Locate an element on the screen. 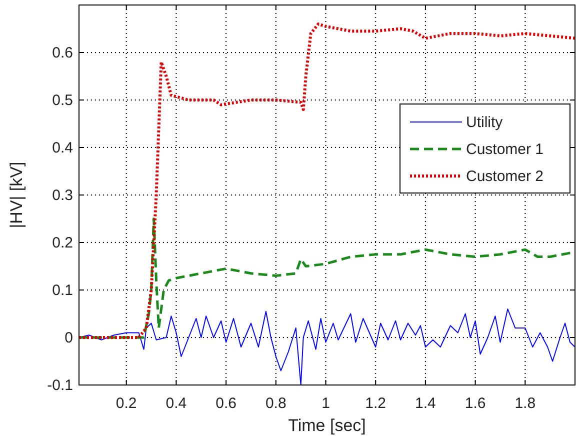  x-tick-label: 1 is located at coordinates (326, 403).